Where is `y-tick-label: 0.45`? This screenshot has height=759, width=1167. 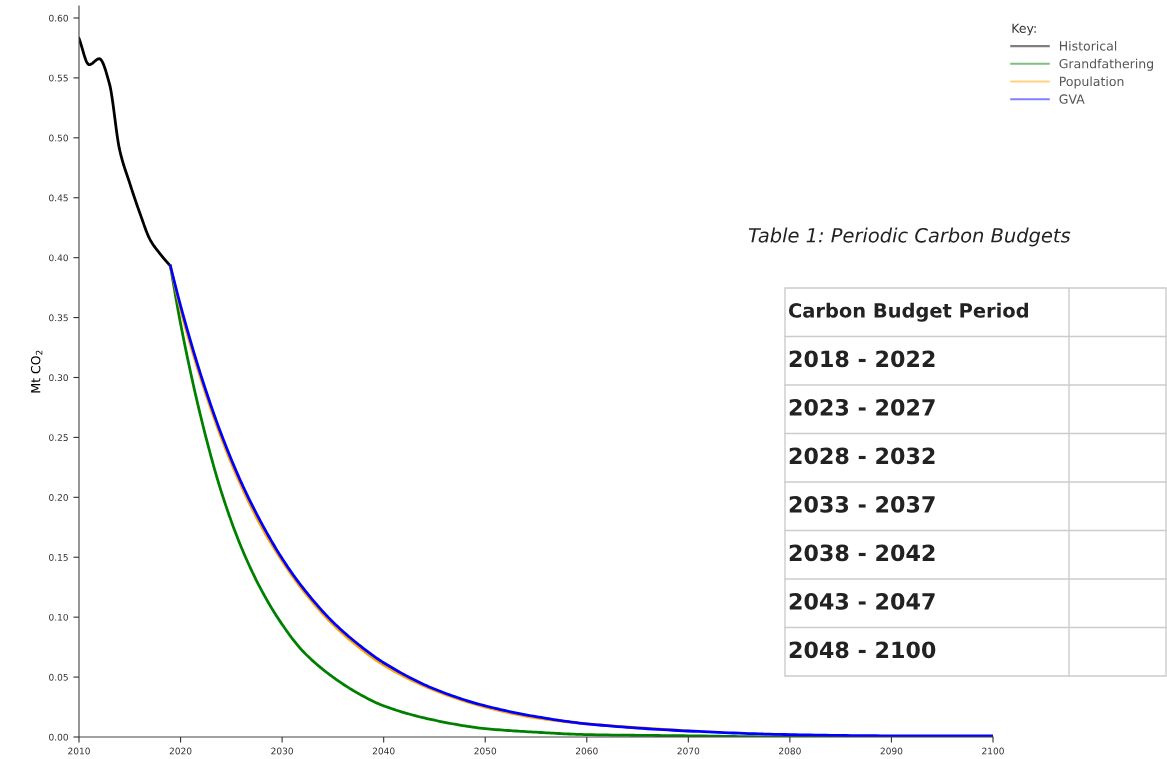
y-tick-label: 0.45 is located at coordinates (58, 198).